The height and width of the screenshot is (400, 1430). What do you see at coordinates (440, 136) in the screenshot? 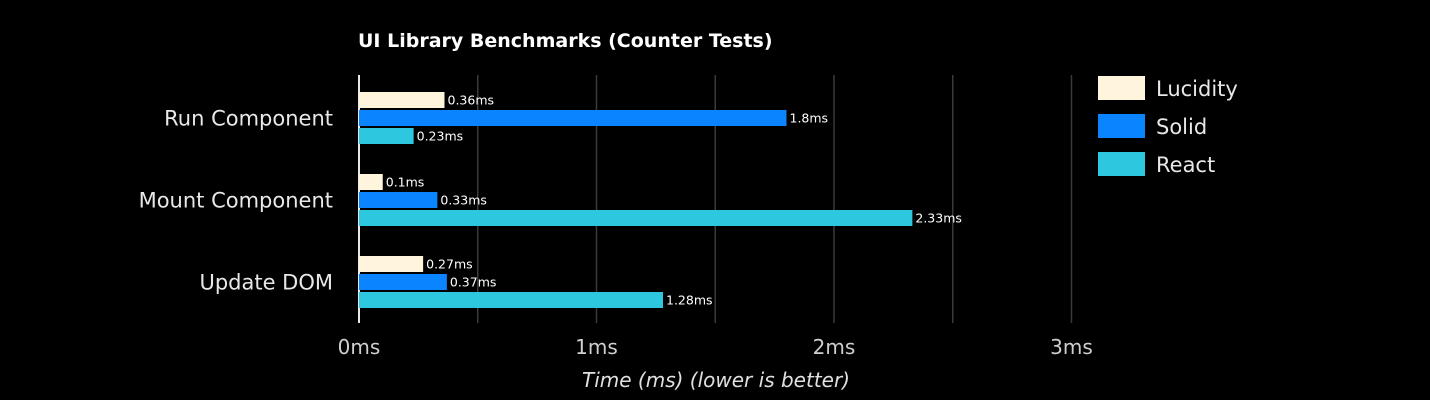
I see `bar-value-label: 0.23ms` at bounding box center [440, 136].